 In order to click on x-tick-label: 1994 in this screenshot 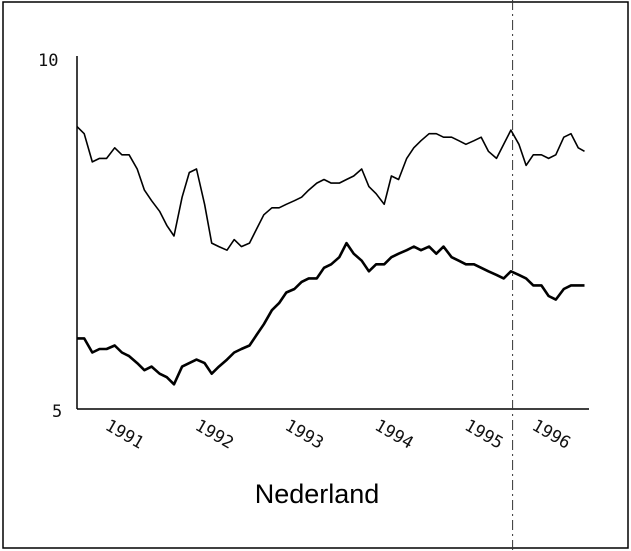, I will do `click(393, 435)`.